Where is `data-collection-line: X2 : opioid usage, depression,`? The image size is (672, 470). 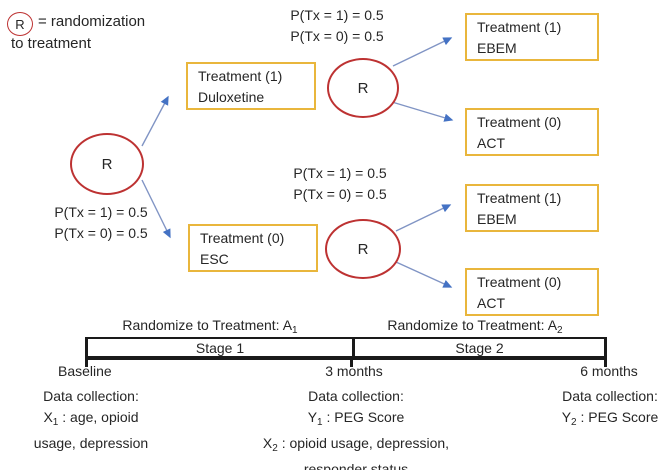
data-collection-line: X2 : opioid usage, depression, is located at coordinates (356, 444).